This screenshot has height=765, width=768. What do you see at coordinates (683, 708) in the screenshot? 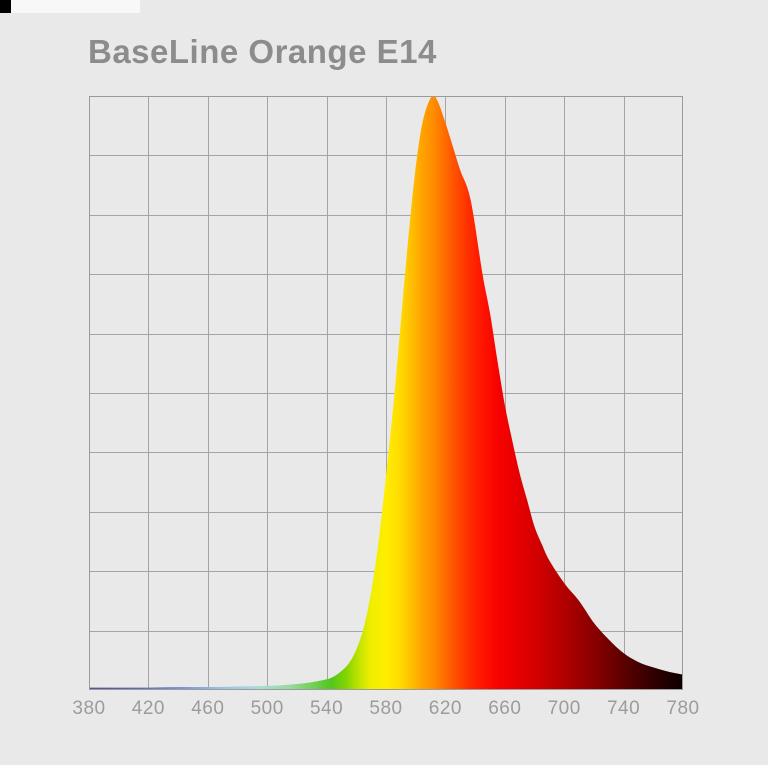
I see `x-tick-label: 780` at bounding box center [683, 708].